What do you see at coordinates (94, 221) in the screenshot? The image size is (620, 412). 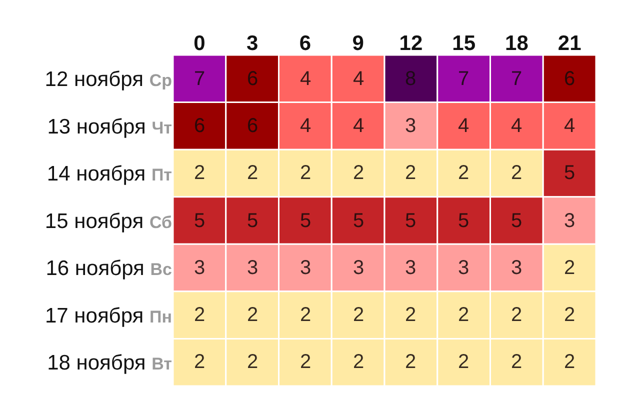 I see `y-tick-label: 15 ноября` at bounding box center [94, 221].